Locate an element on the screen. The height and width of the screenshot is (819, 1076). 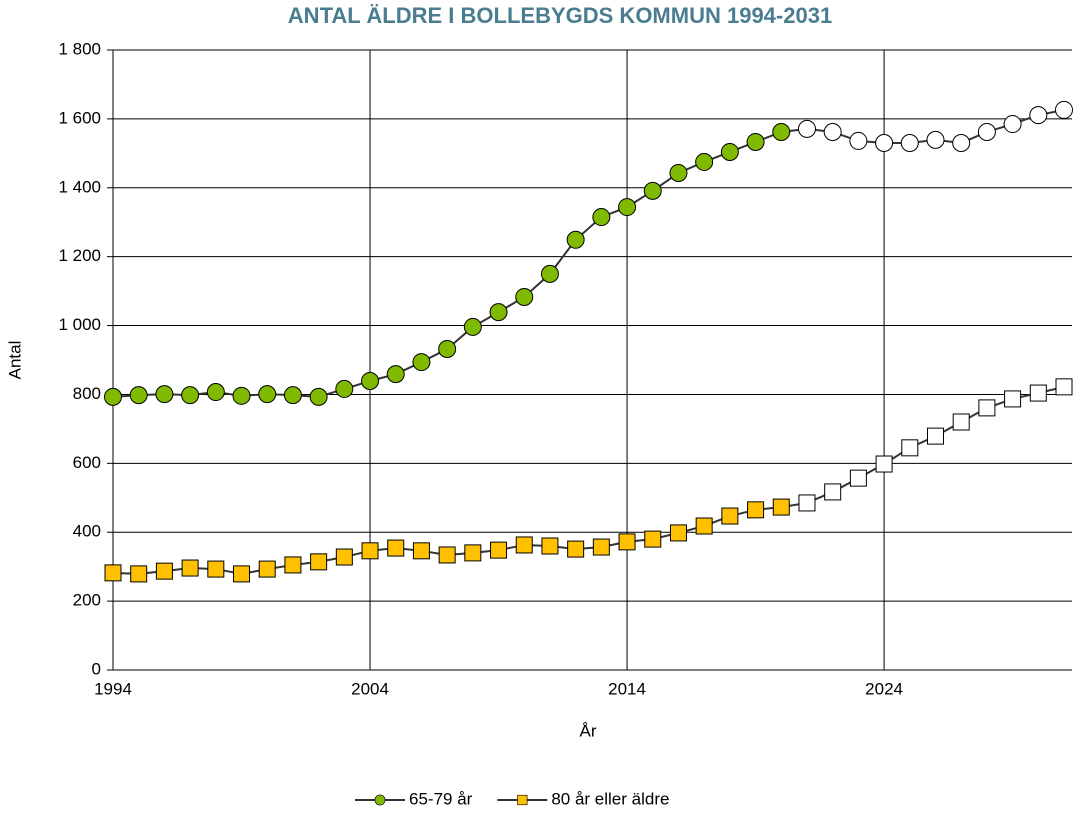
y-tick-label: 200 is located at coordinates (87, 600).